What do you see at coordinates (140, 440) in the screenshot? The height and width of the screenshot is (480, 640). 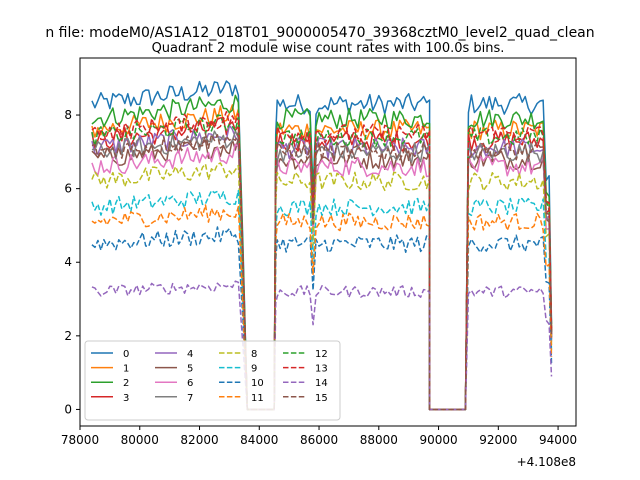 I see `x-tick-label: 80000` at bounding box center [140, 440].